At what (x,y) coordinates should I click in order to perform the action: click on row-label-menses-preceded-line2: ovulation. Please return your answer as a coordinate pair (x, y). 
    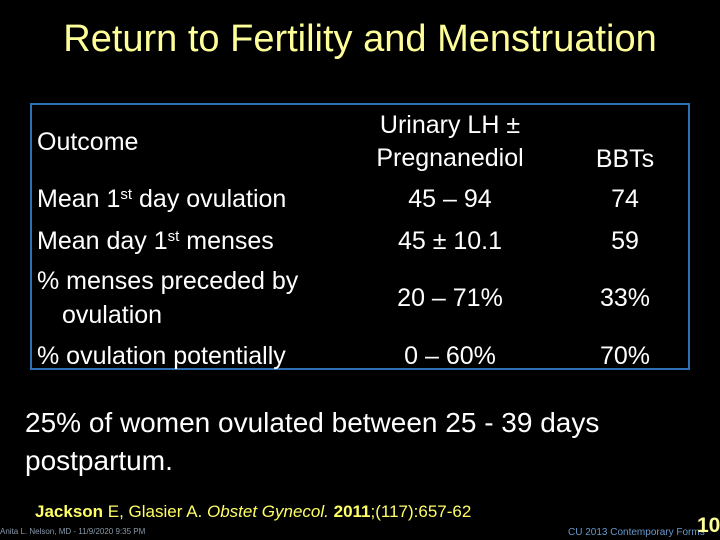
    Looking at the image, I should click on (112, 315).